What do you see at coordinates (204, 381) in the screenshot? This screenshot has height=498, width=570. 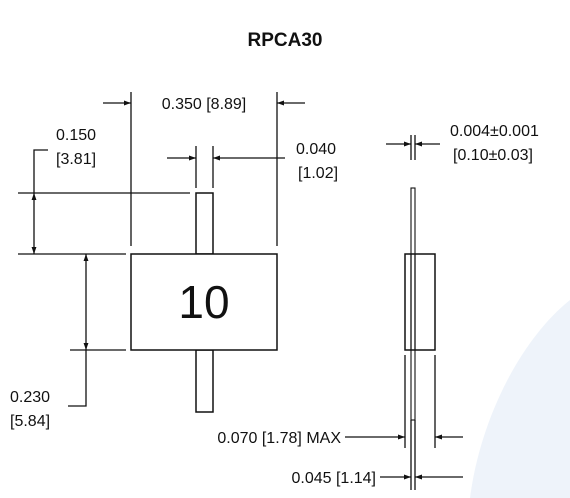 I see `bottom-lead` at bounding box center [204, 381].